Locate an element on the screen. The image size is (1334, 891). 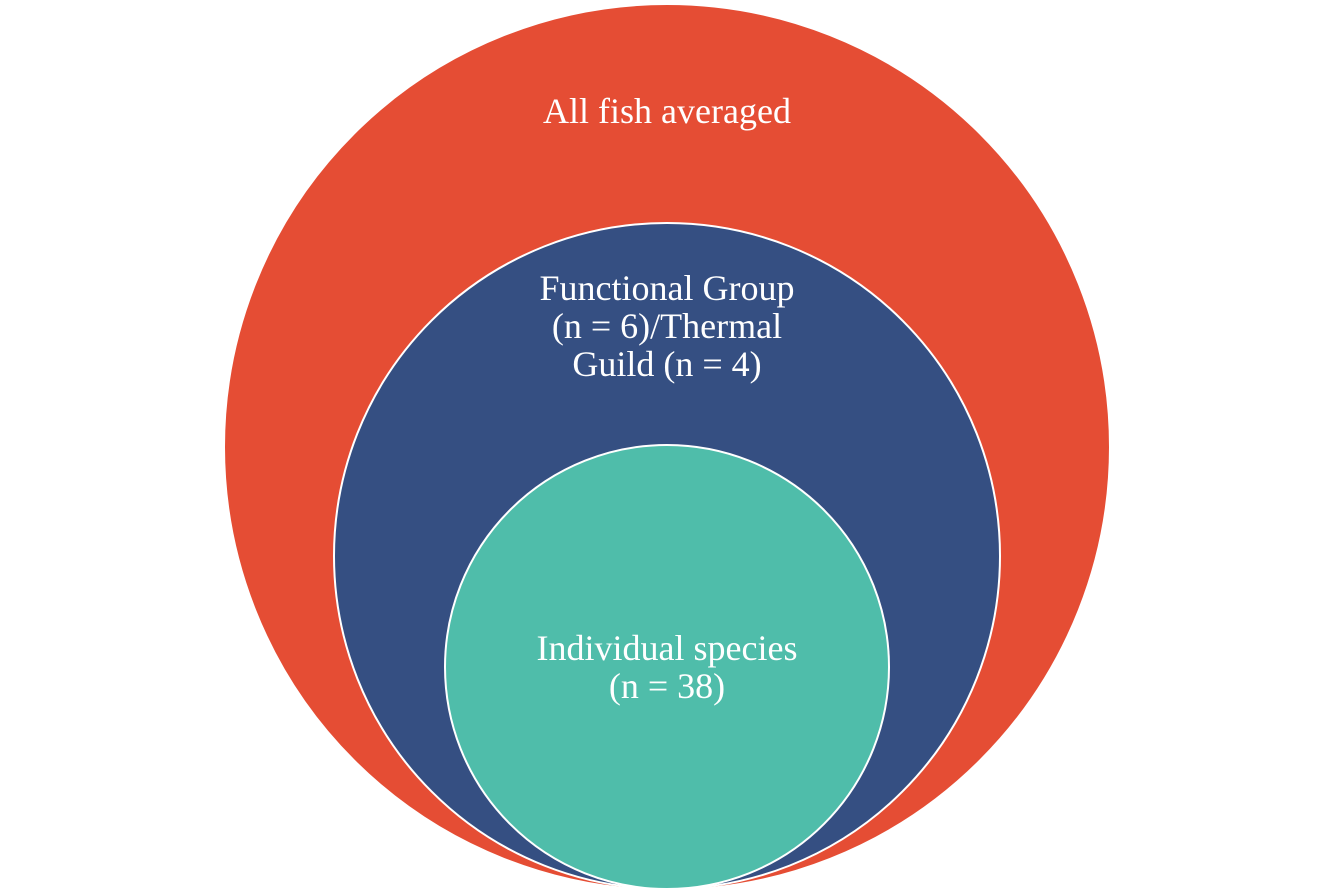
functional-group-label-line: Guild (n = 4) is located at coordinates (667, 364).